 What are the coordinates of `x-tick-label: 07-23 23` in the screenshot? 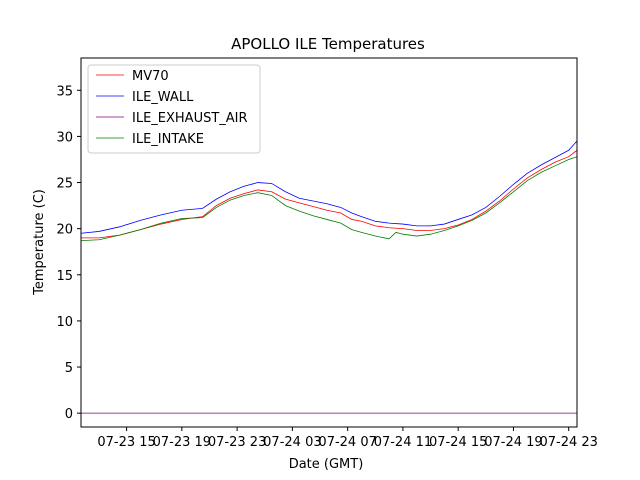 It's located at (237, 442).